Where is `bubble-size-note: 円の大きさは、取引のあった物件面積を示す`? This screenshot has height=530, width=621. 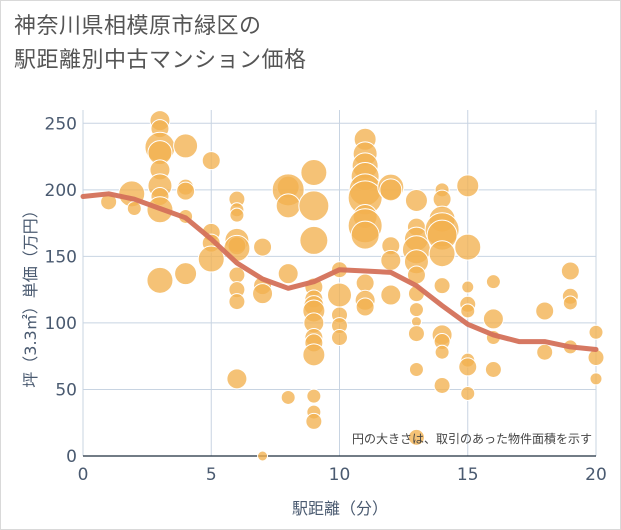 bubble-size-note: 円の大きさは、取引のあった物件面積を示す is located at coordinates (472, 438).